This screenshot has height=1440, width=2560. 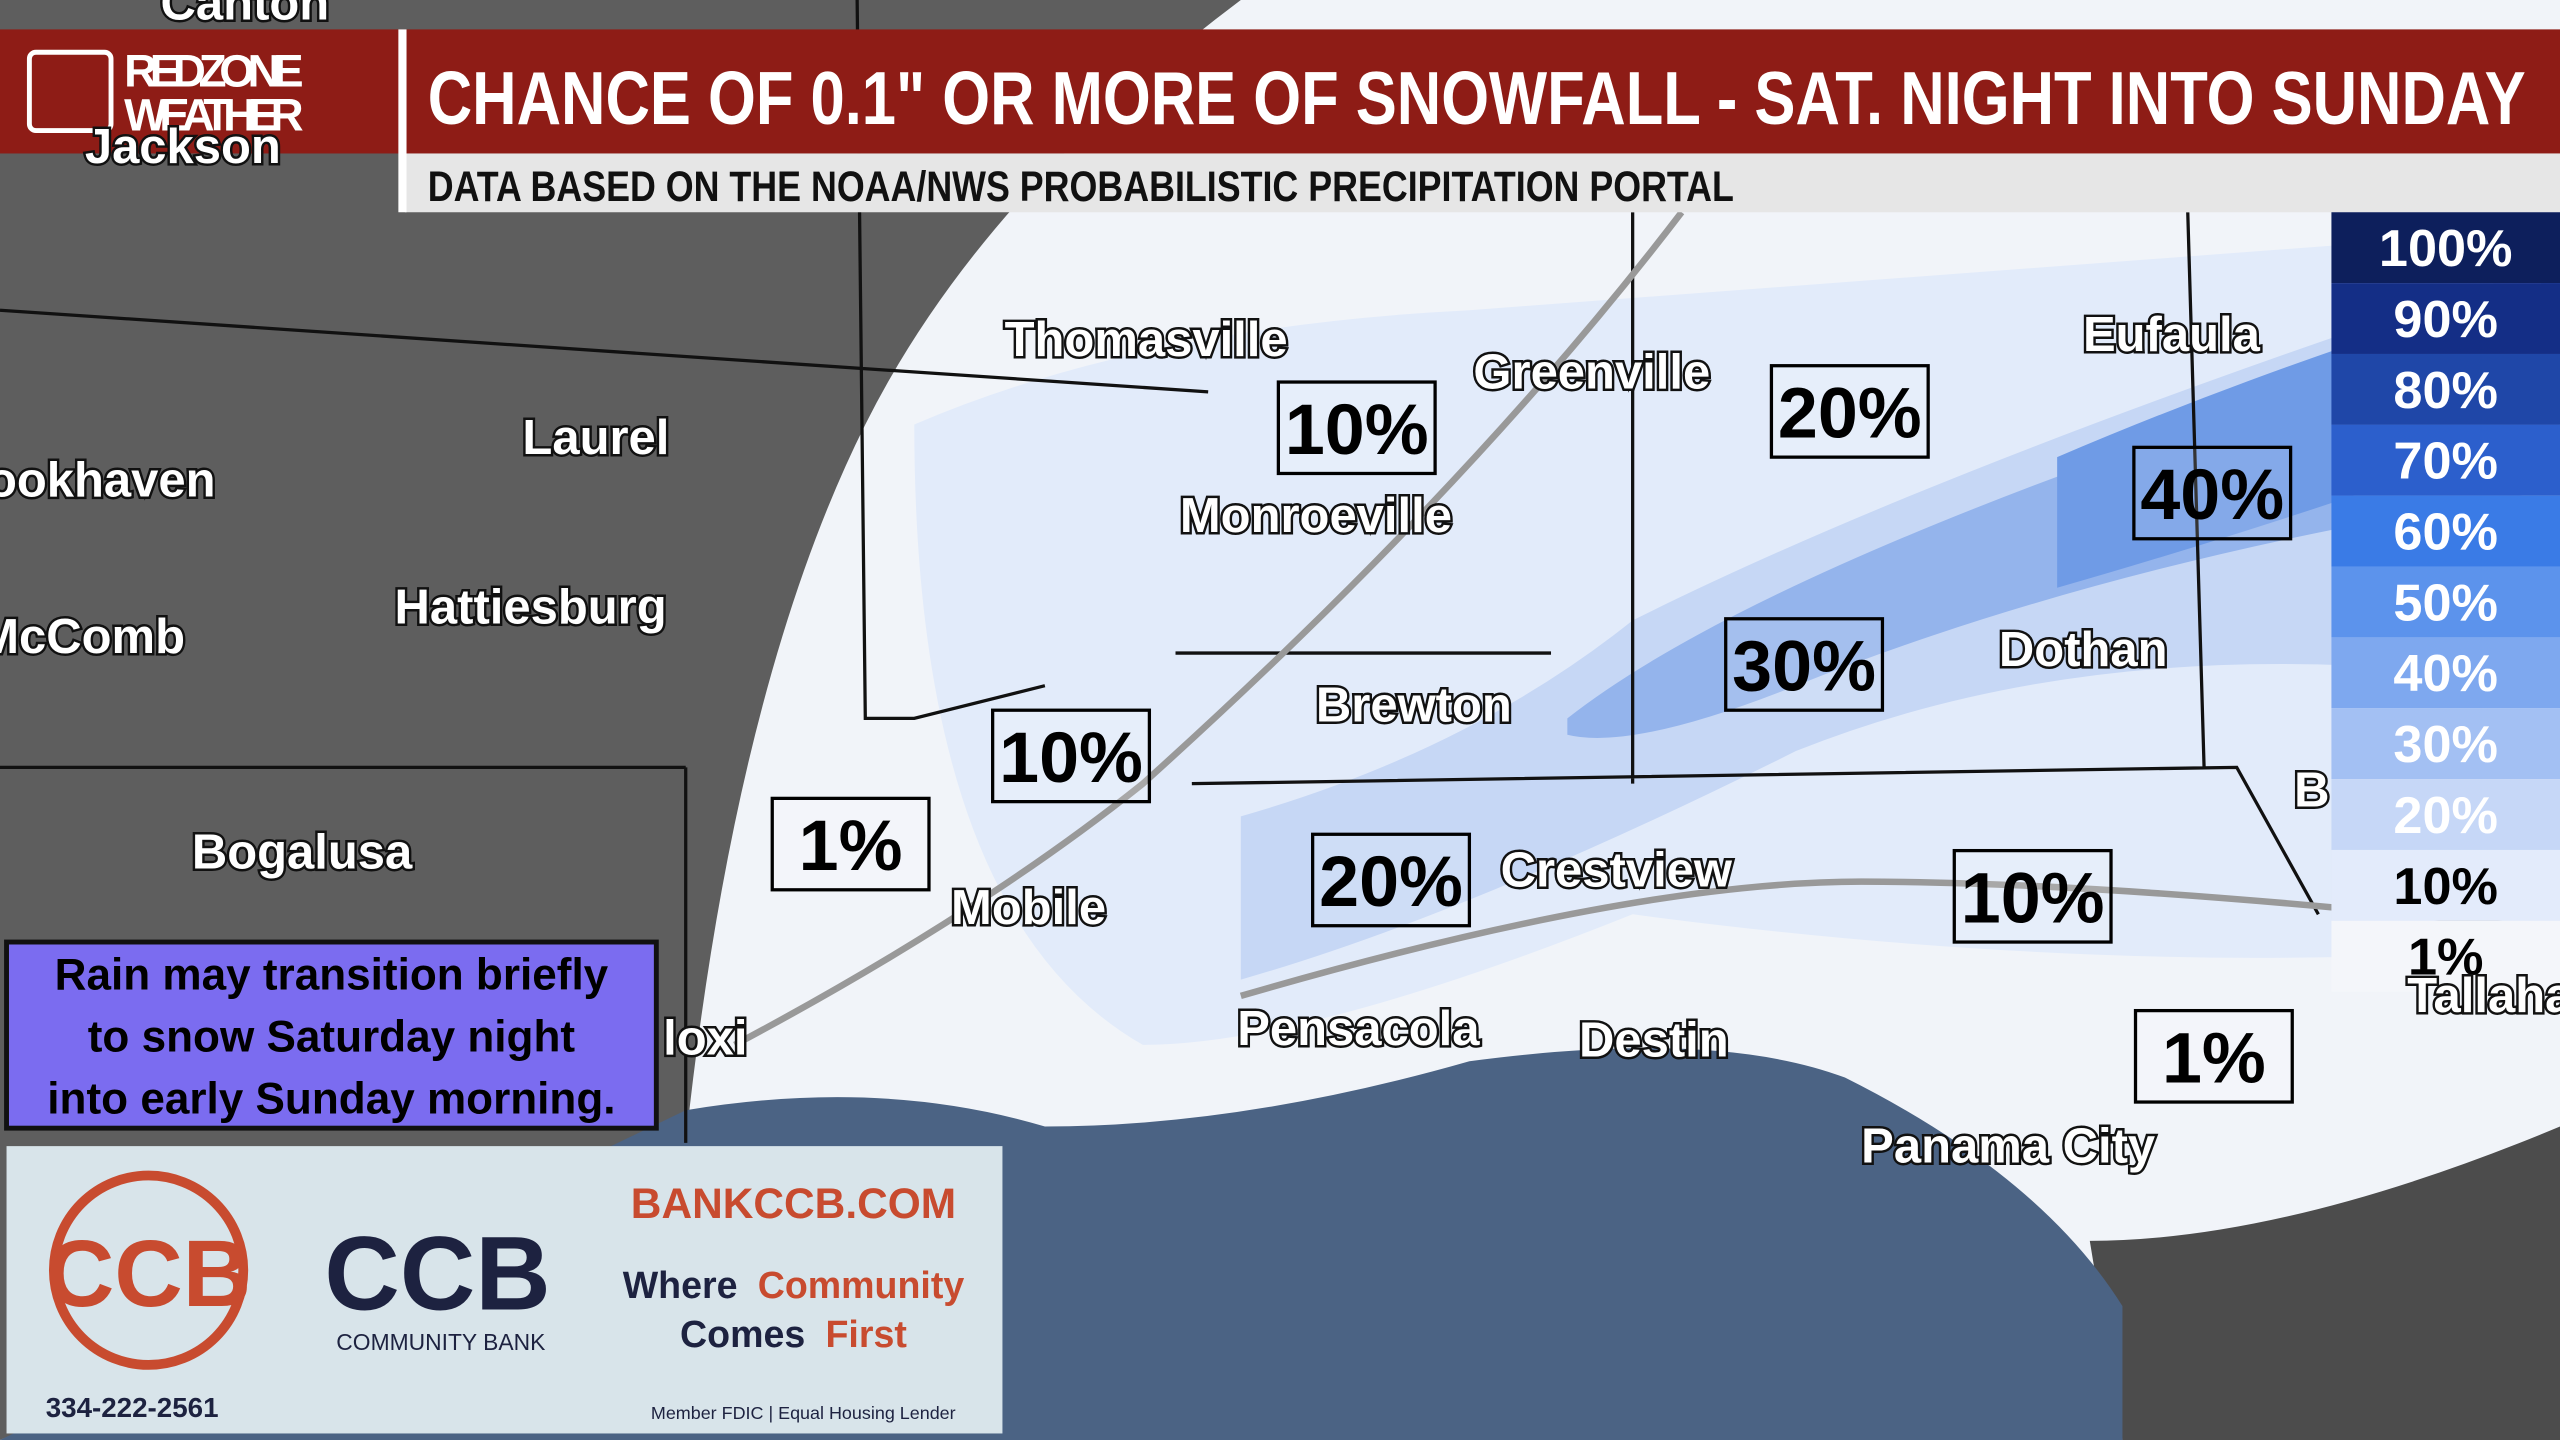 What do you see at coordinates (332, 974) in the screenshot?
I see `note-line: Rain may transition briefly` at bounding box center [332, 974].